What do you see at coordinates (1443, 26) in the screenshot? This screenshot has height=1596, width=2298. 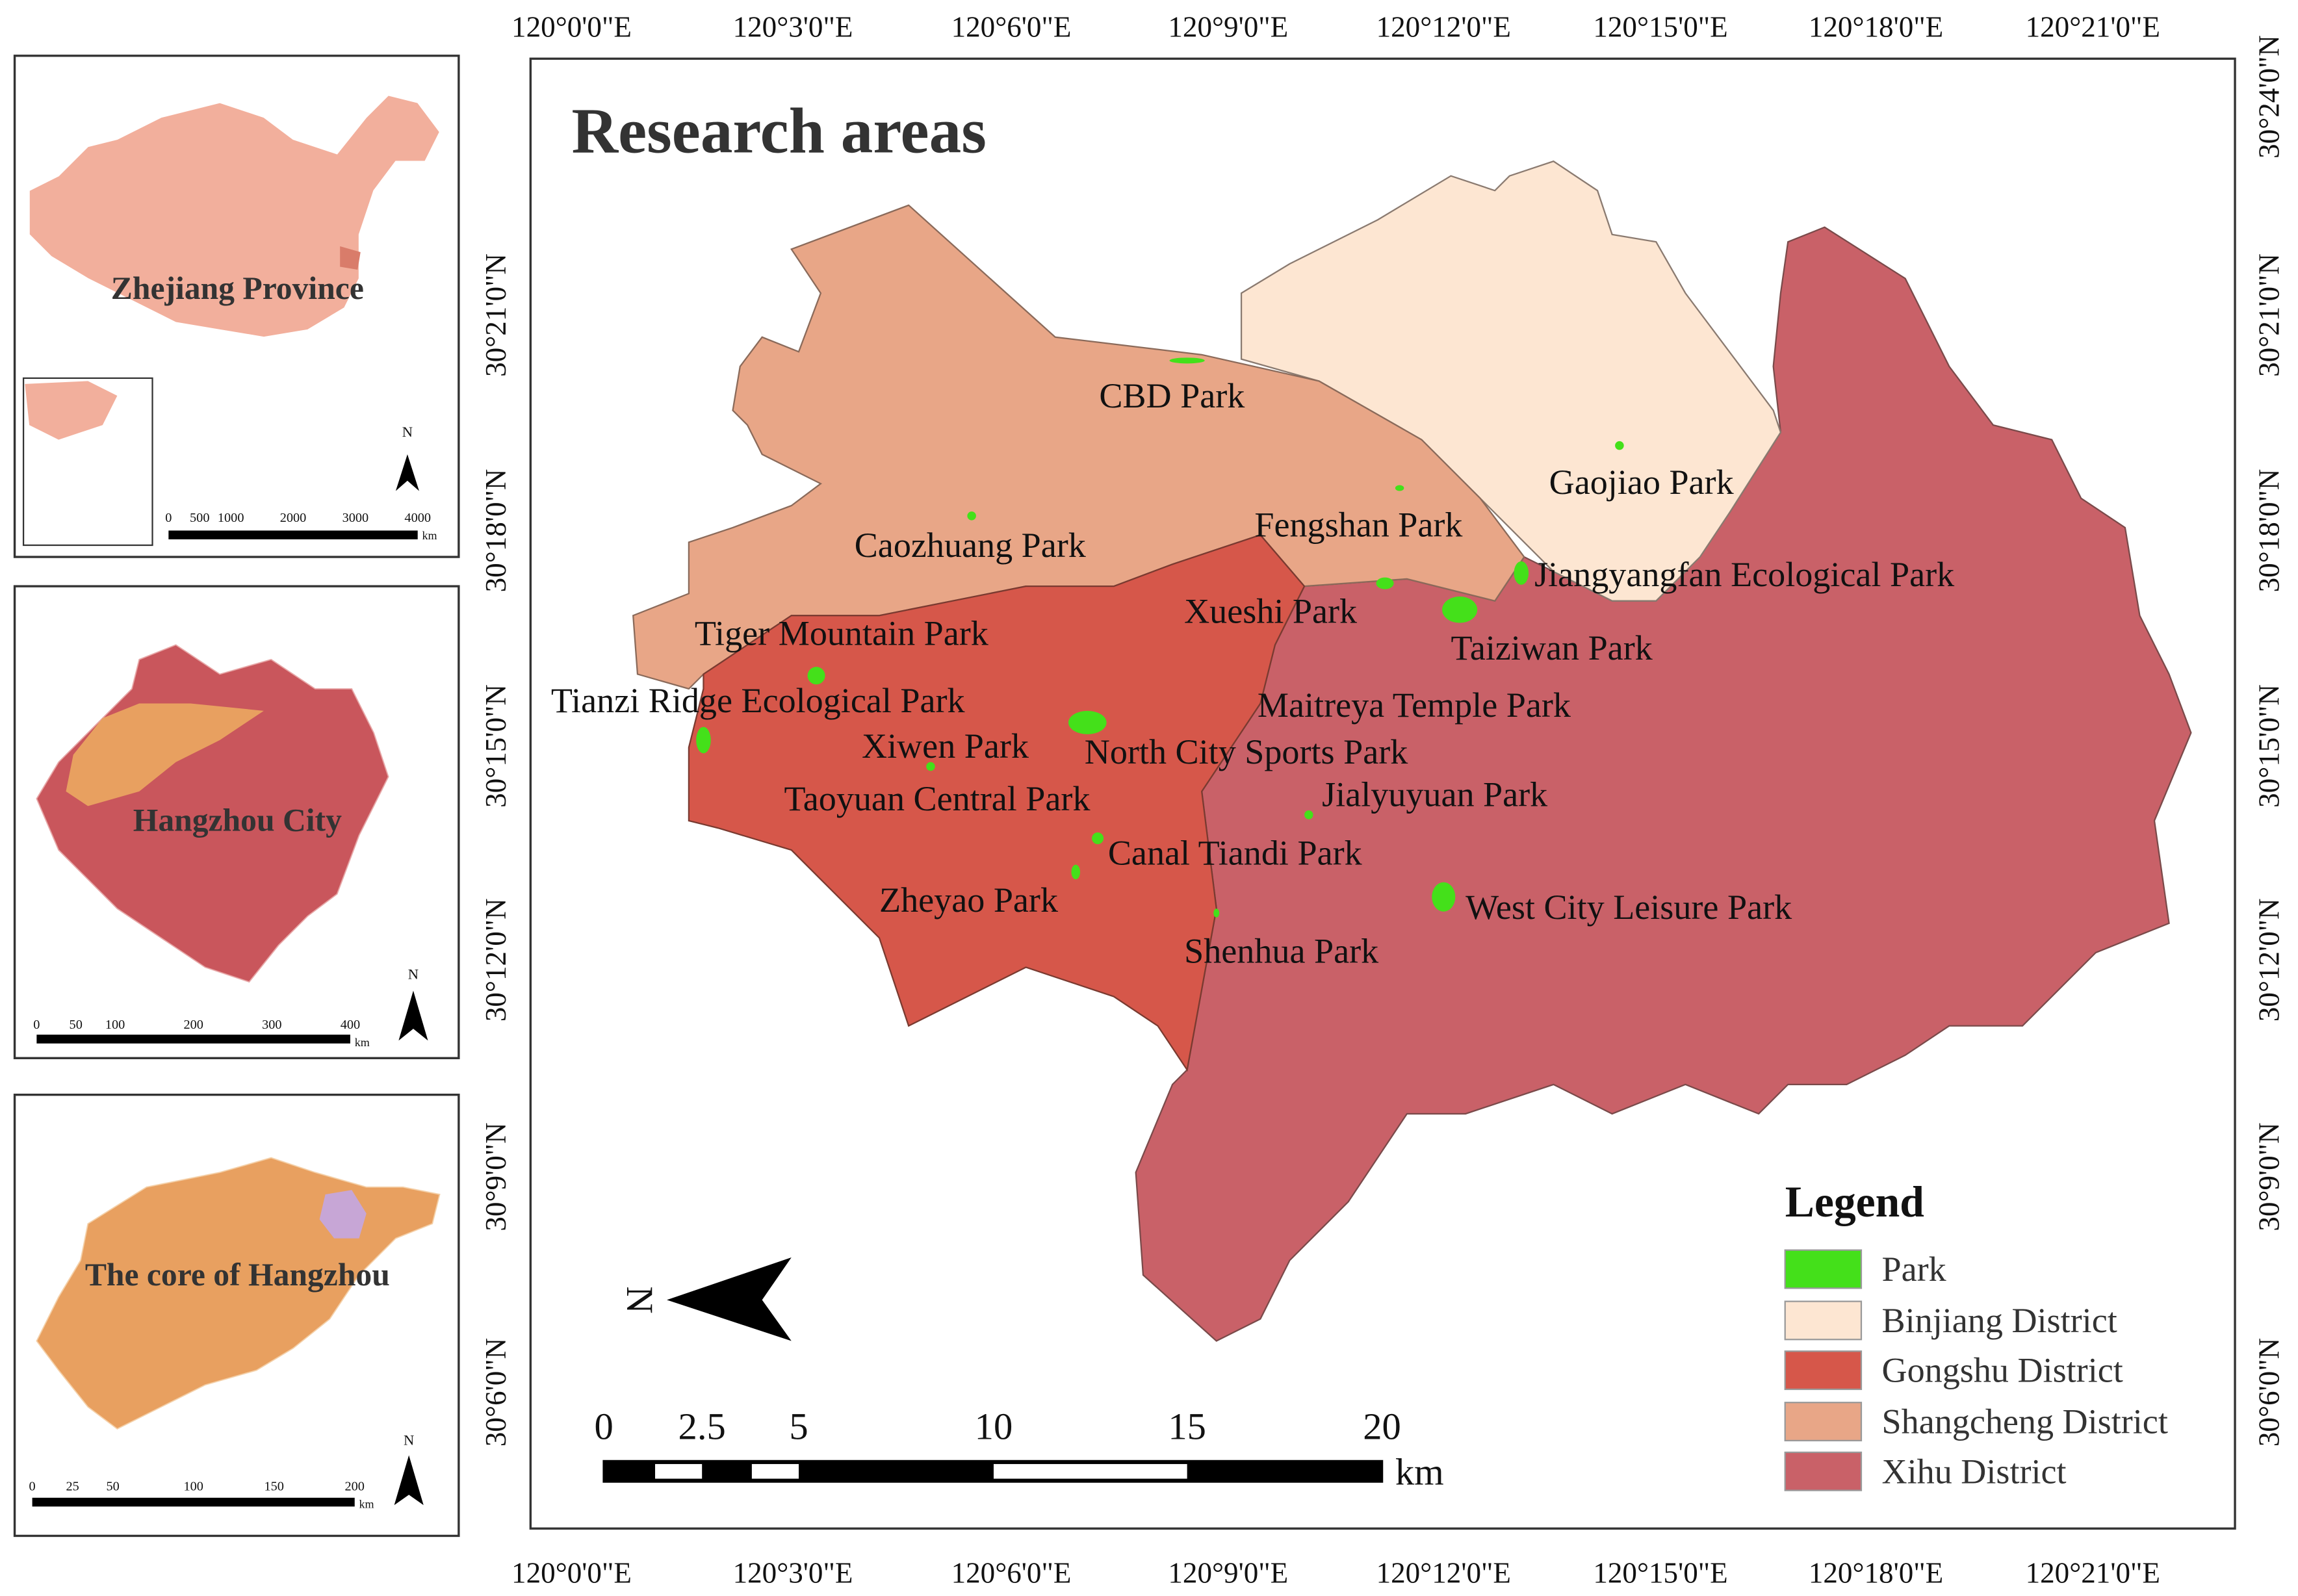 I see `top-coordinate: 120°12'0"E` at bounding box center [1443, 26].